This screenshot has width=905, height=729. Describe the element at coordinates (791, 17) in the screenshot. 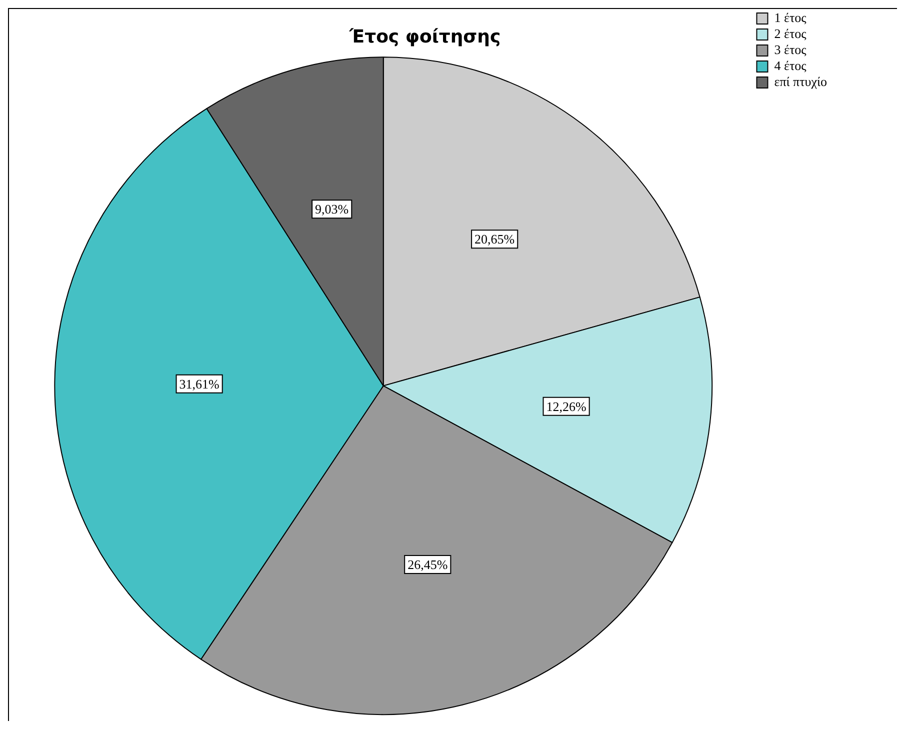

I see `legend-label: 1 έτος` at that location.